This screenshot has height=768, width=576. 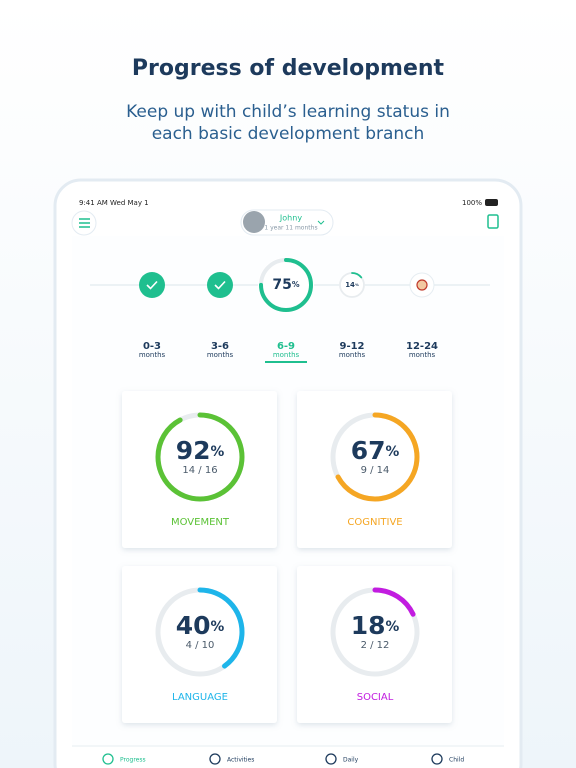 I want to click on percent-value: 14, so click(x=350, y=285).